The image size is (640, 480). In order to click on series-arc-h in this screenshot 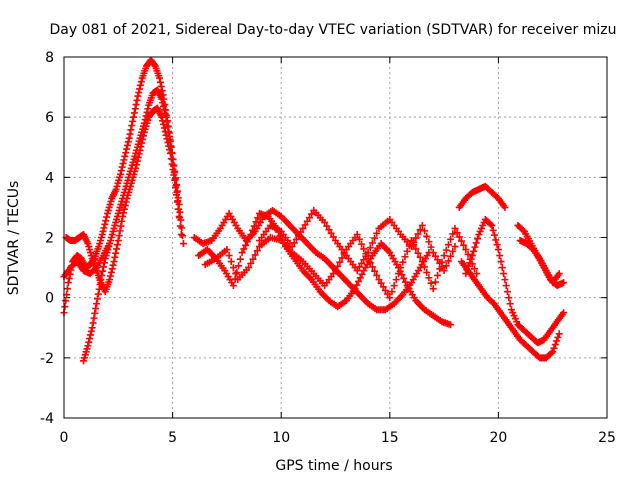, I will do `click(357, 240)`.